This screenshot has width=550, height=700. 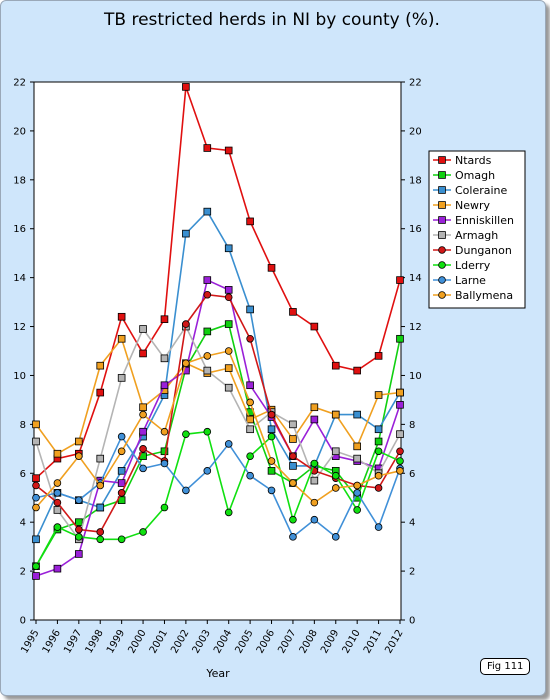 I want to click on y-tick-label-left: 8, so click(x=23, y=425).